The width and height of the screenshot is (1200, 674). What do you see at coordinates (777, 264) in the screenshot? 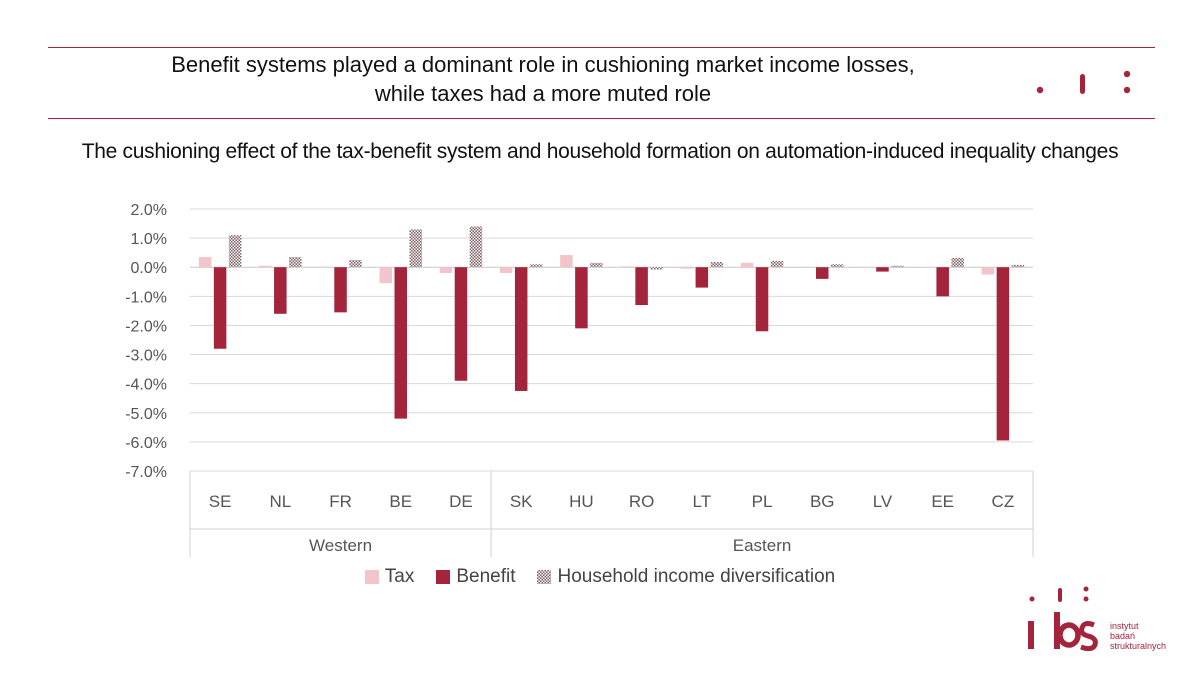
I see `bar-household-income-diversification-pl` at bounding box center [777, 264].